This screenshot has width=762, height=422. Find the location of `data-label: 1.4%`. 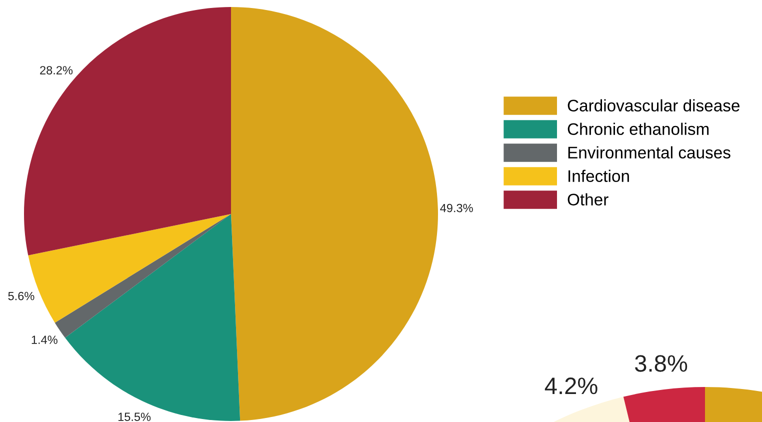

data-label: 1.4% is located at coordinates (45, 340).